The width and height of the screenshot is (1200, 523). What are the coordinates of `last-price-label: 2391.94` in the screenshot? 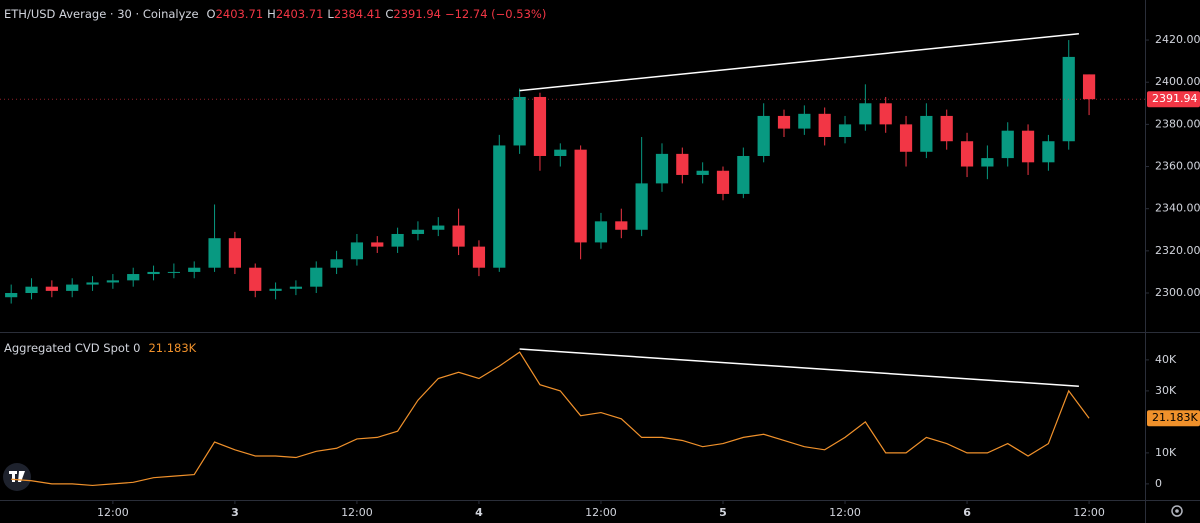 It's located at (1175, 98).